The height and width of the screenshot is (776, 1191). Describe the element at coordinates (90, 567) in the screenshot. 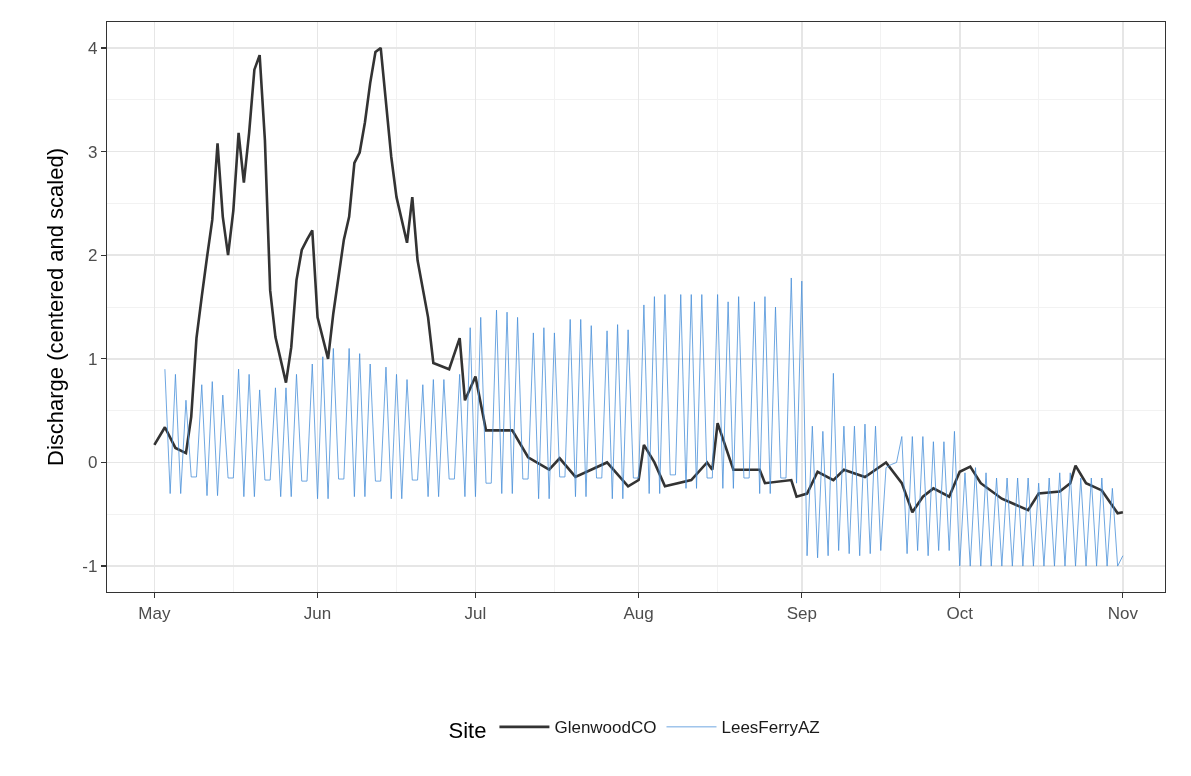

I see `y-tick-label: -1` at that location.